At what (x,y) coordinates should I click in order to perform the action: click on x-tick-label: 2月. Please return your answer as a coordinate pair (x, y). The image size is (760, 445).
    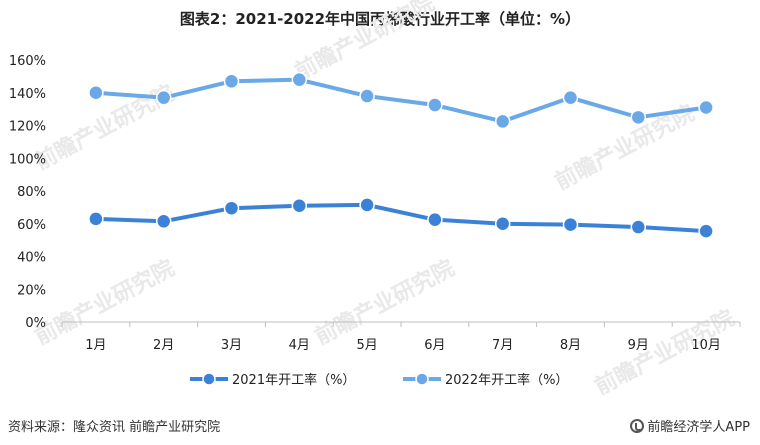
    Looking at the image, I should click on (163, 345).